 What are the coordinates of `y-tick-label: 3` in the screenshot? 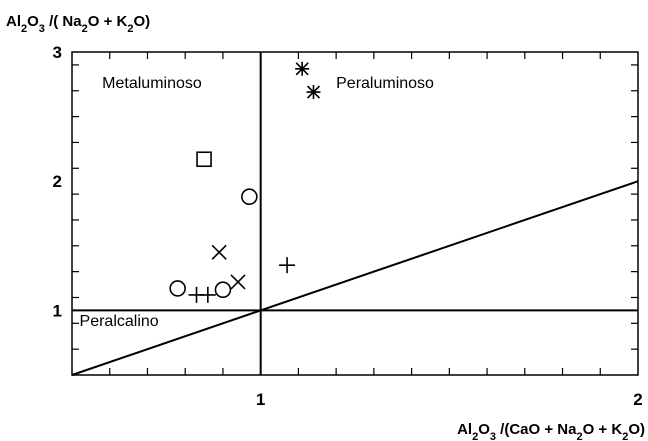 It's located at (57, 52).